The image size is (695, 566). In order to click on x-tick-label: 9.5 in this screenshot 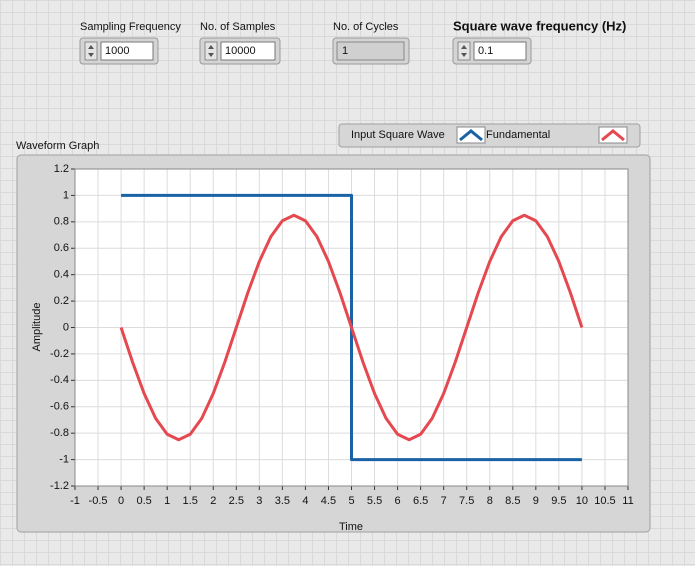, I will do `click(558, 501)`.